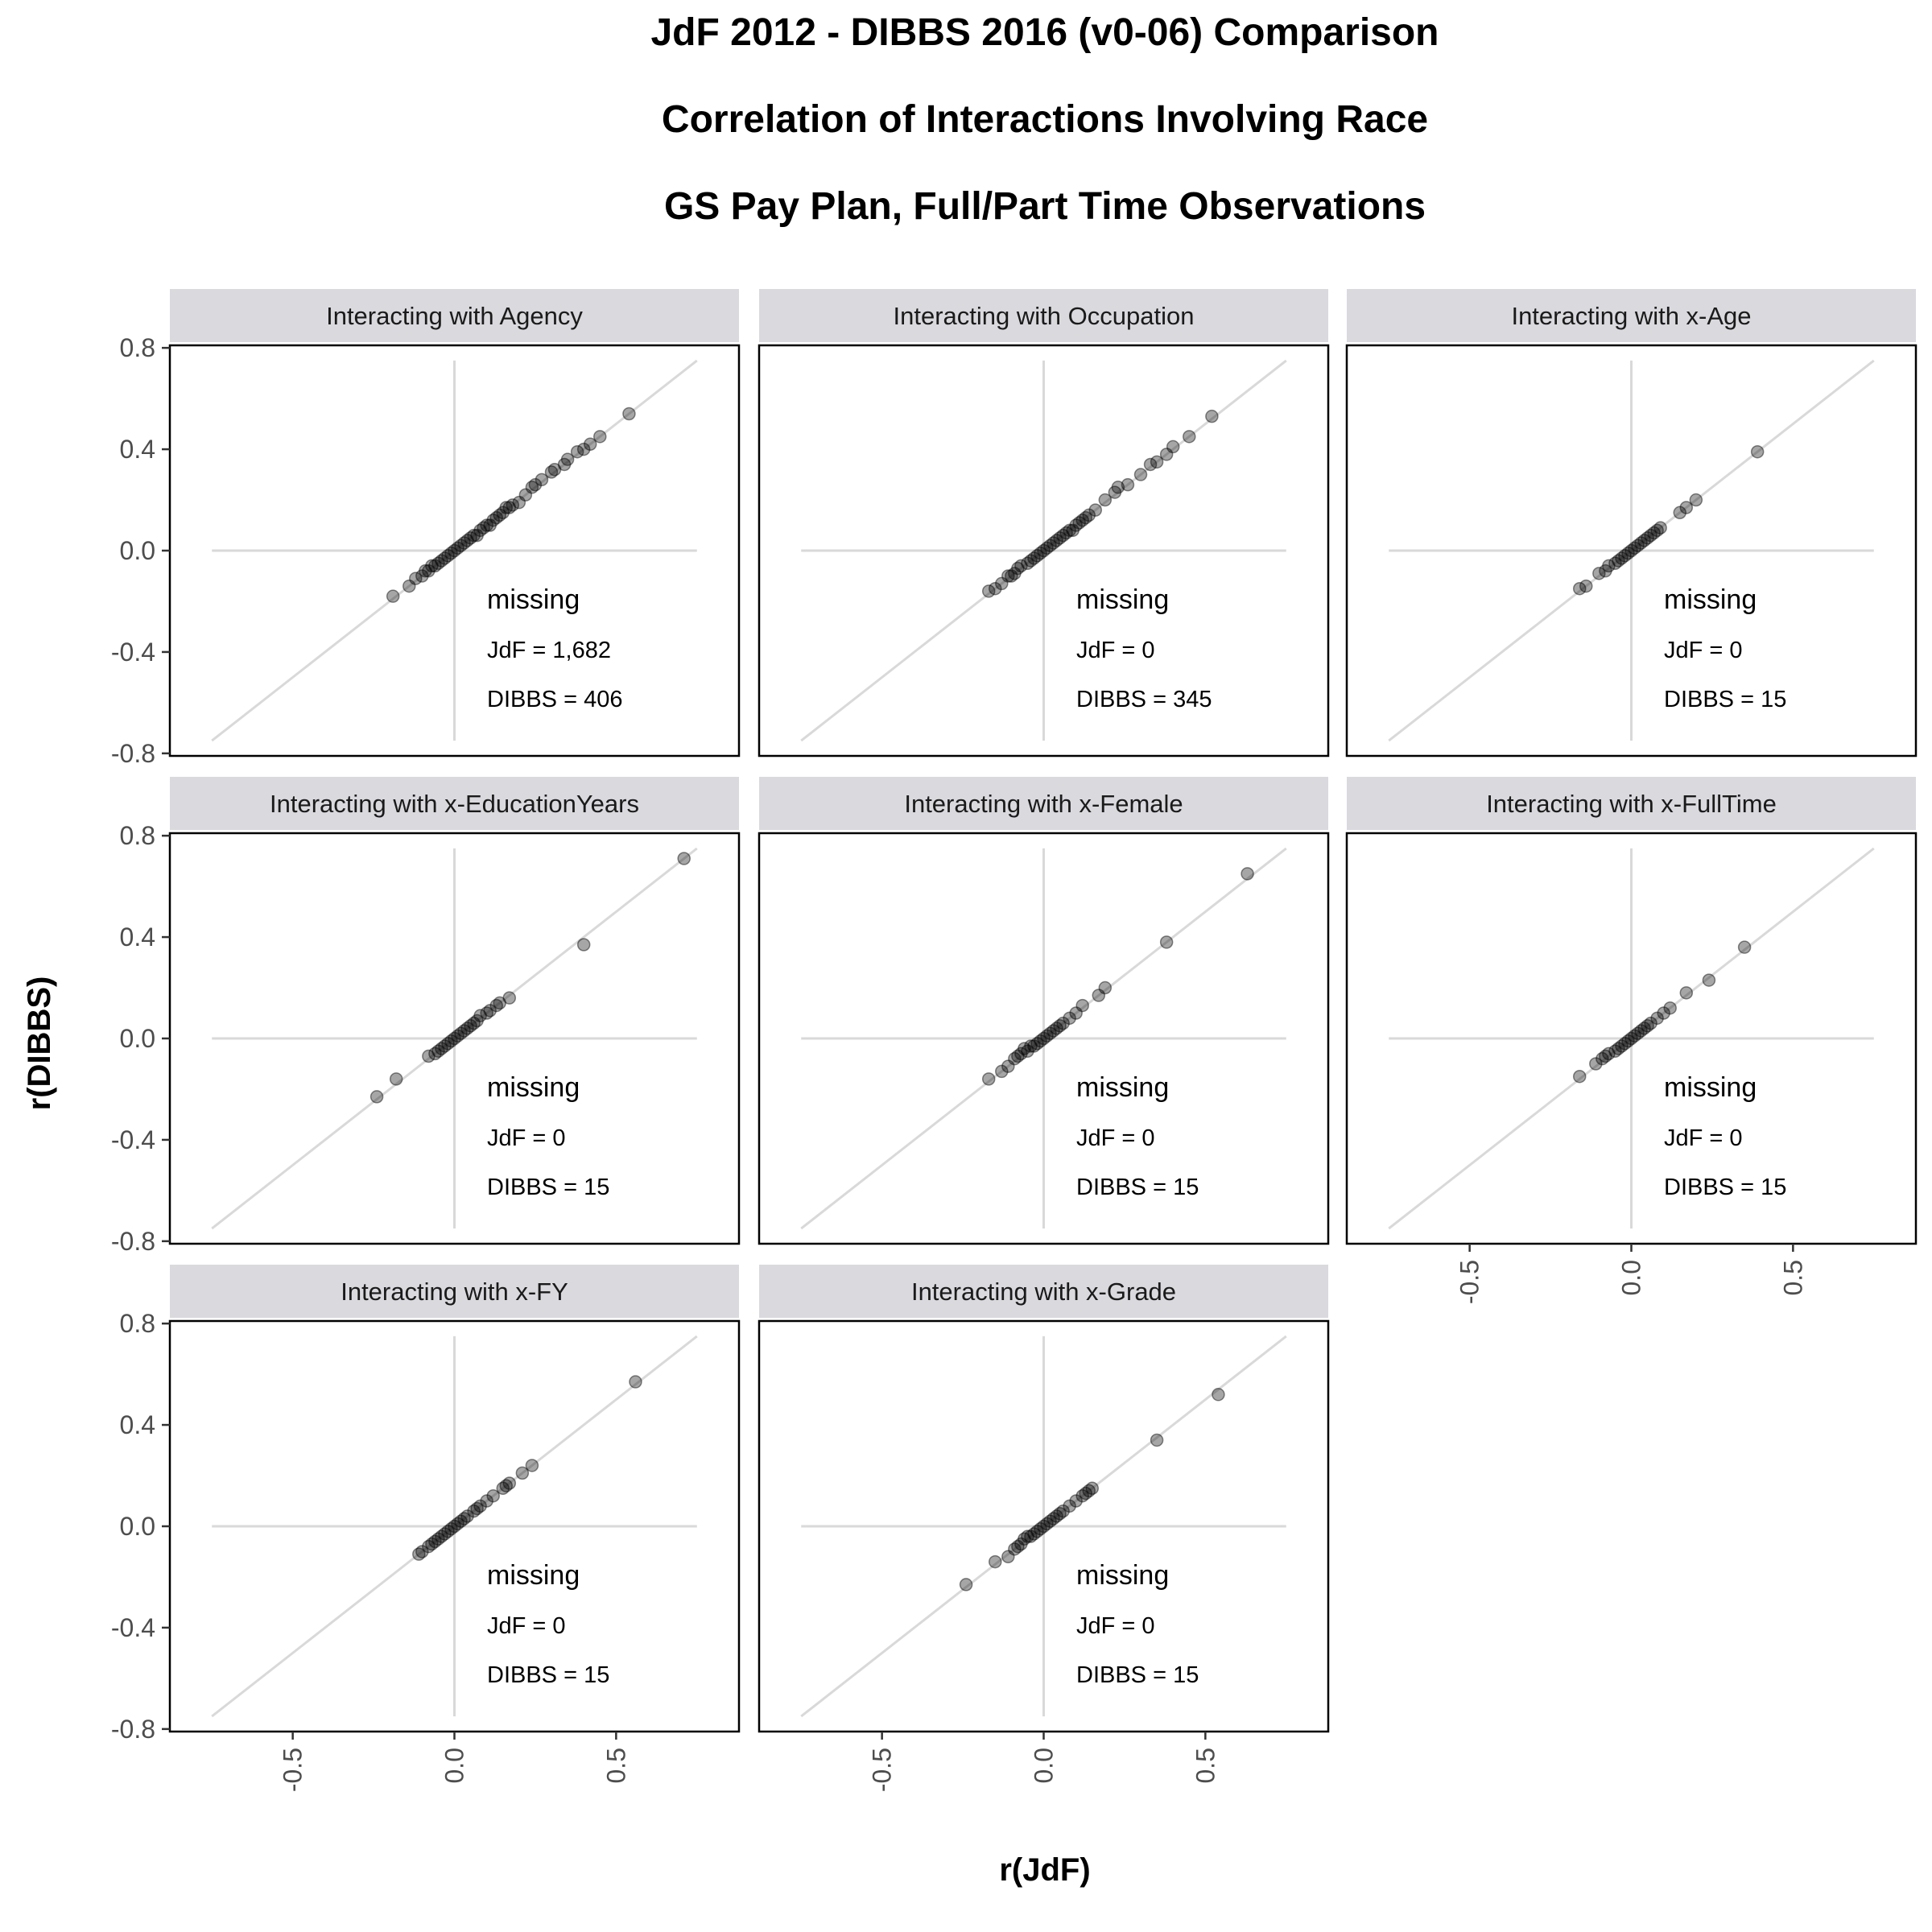 This screenshot has width=1932, height=1932. I want to click on facet-strip-label: Interacting with x-FullTime, so click(1631, 804).